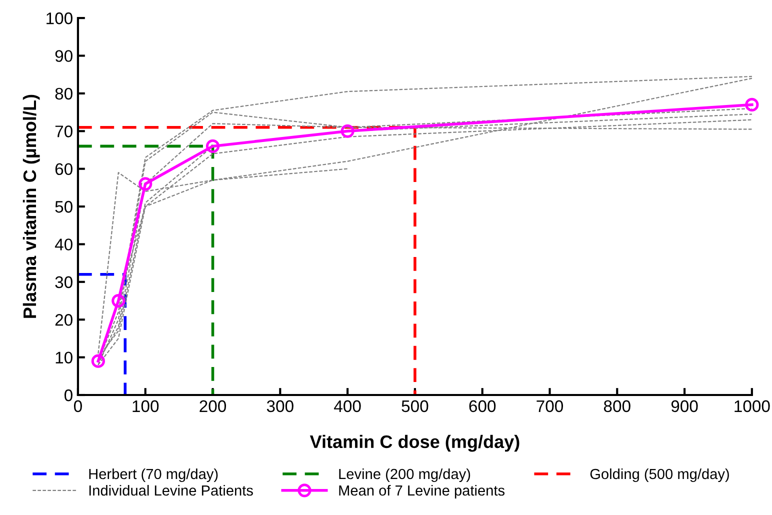  I want to click on legend-label: Herbert (70 mg/day), so click(153, 475).